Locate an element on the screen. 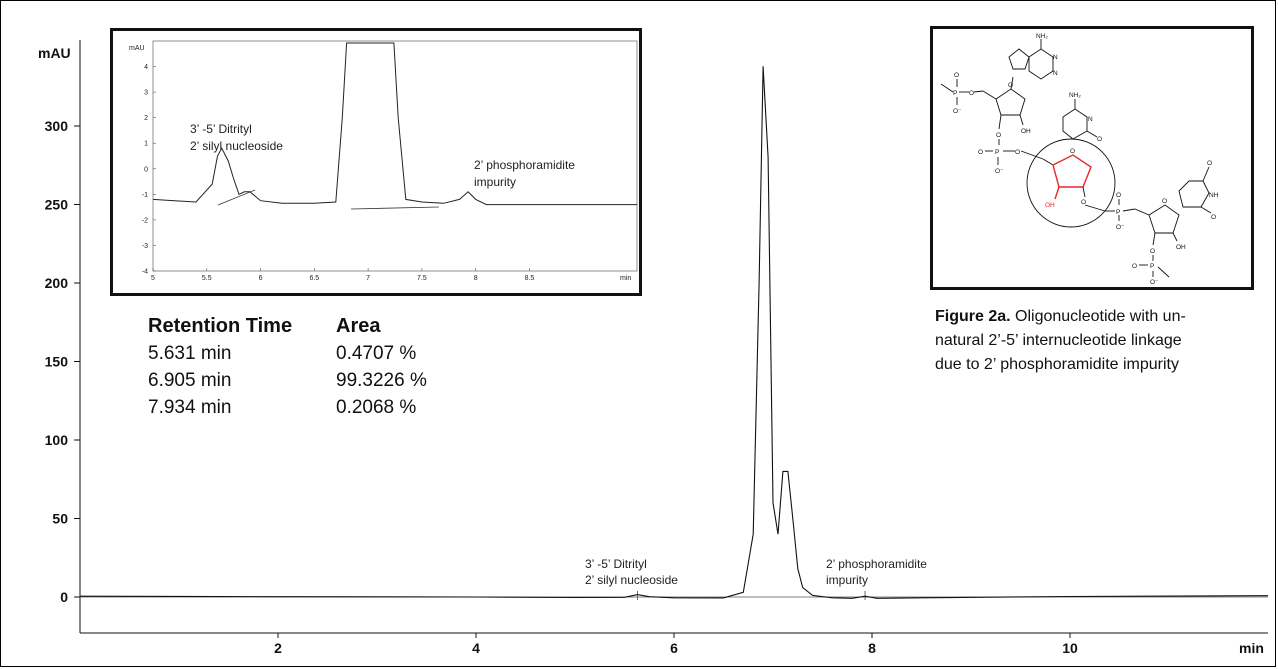 This screenshot has height=669, width=1278. main-x-axis-title: min is located at coordinates (1251, 648).